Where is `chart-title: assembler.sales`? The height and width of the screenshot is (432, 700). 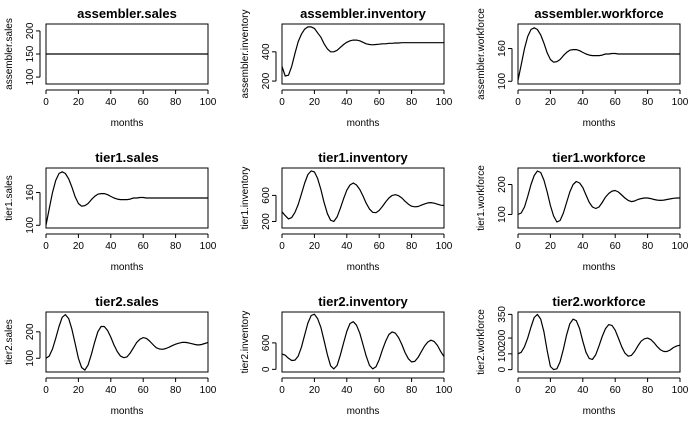
chart-title: assembler.sales is located at coordinates (127, 13).